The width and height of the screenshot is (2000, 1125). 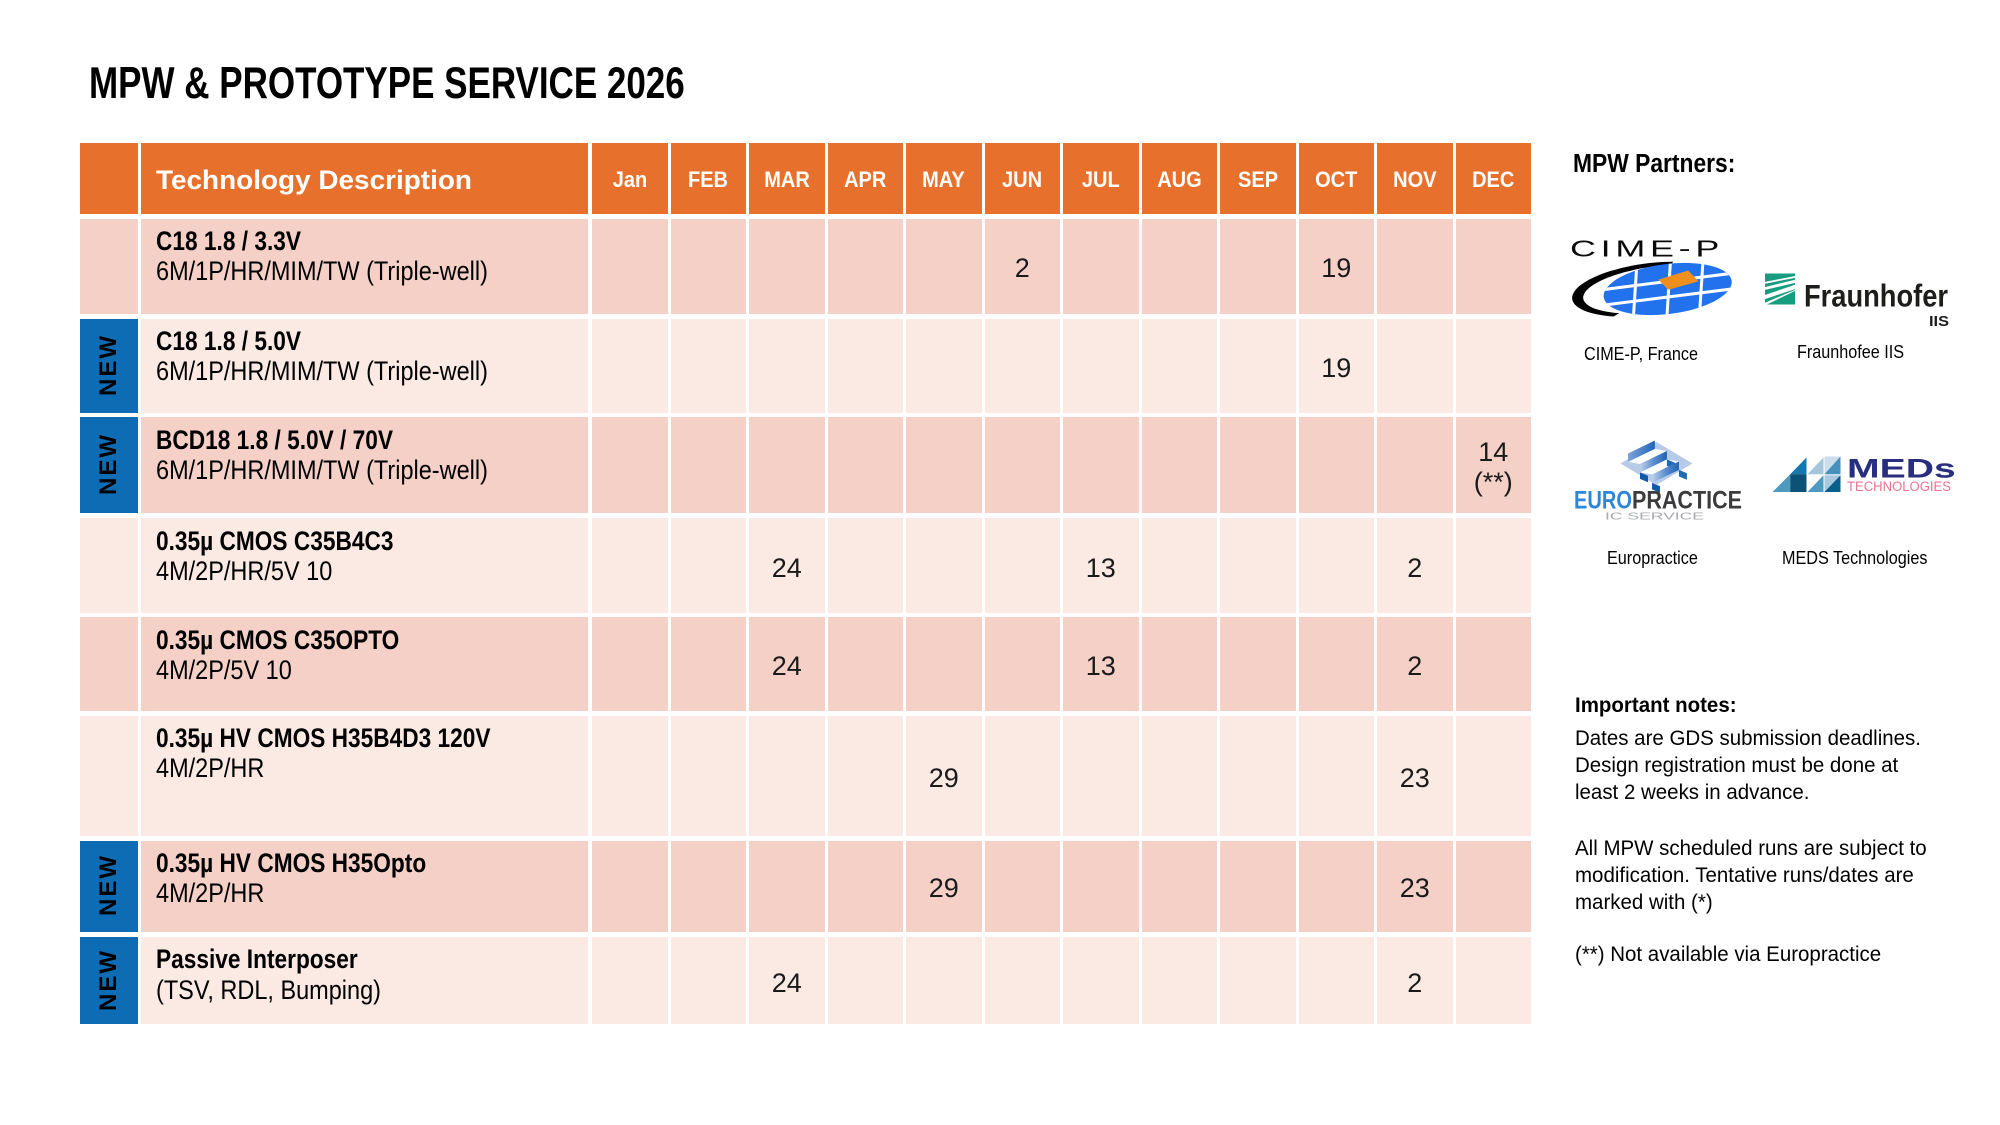 I want to click on svg-text: MEDs, so click(x=1900, y=469).